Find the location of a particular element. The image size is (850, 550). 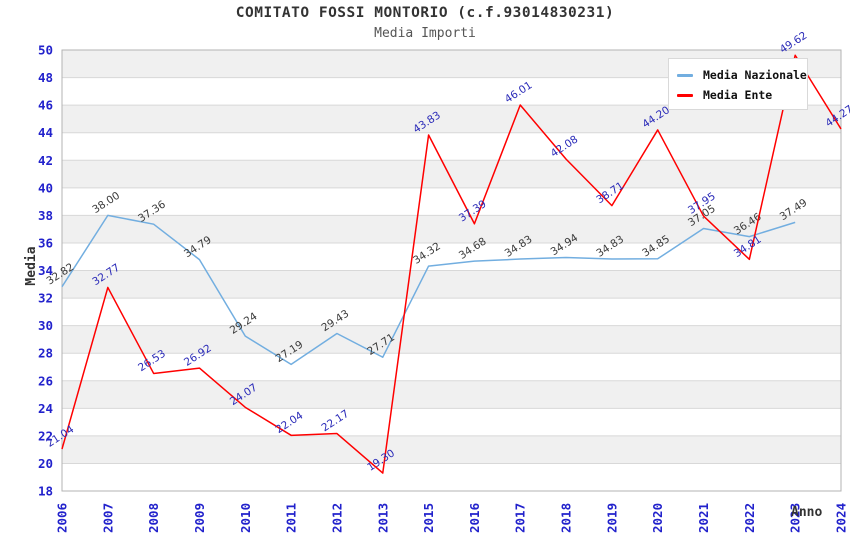

y-tick-label: 36 is located at coordinates (45, 242).